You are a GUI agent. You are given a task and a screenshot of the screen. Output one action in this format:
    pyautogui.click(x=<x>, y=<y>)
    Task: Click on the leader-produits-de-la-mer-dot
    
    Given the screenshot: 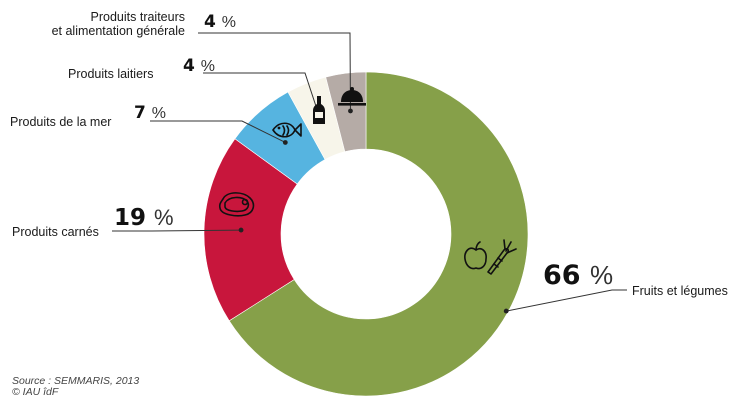 What is the action you would take?
    pyautogui.click(x=285, y=142)
    